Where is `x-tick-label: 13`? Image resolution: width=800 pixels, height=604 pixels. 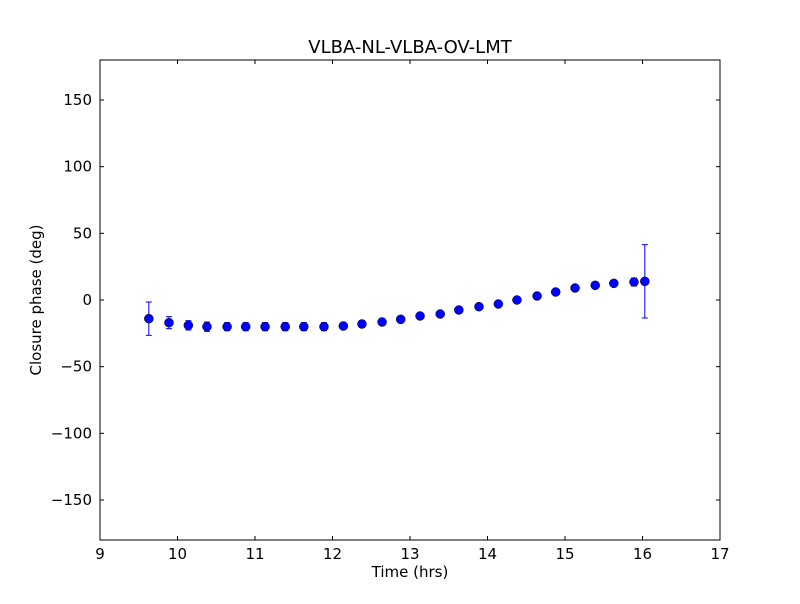 x-tick-label: 13 is located at coordinates (409, 554).